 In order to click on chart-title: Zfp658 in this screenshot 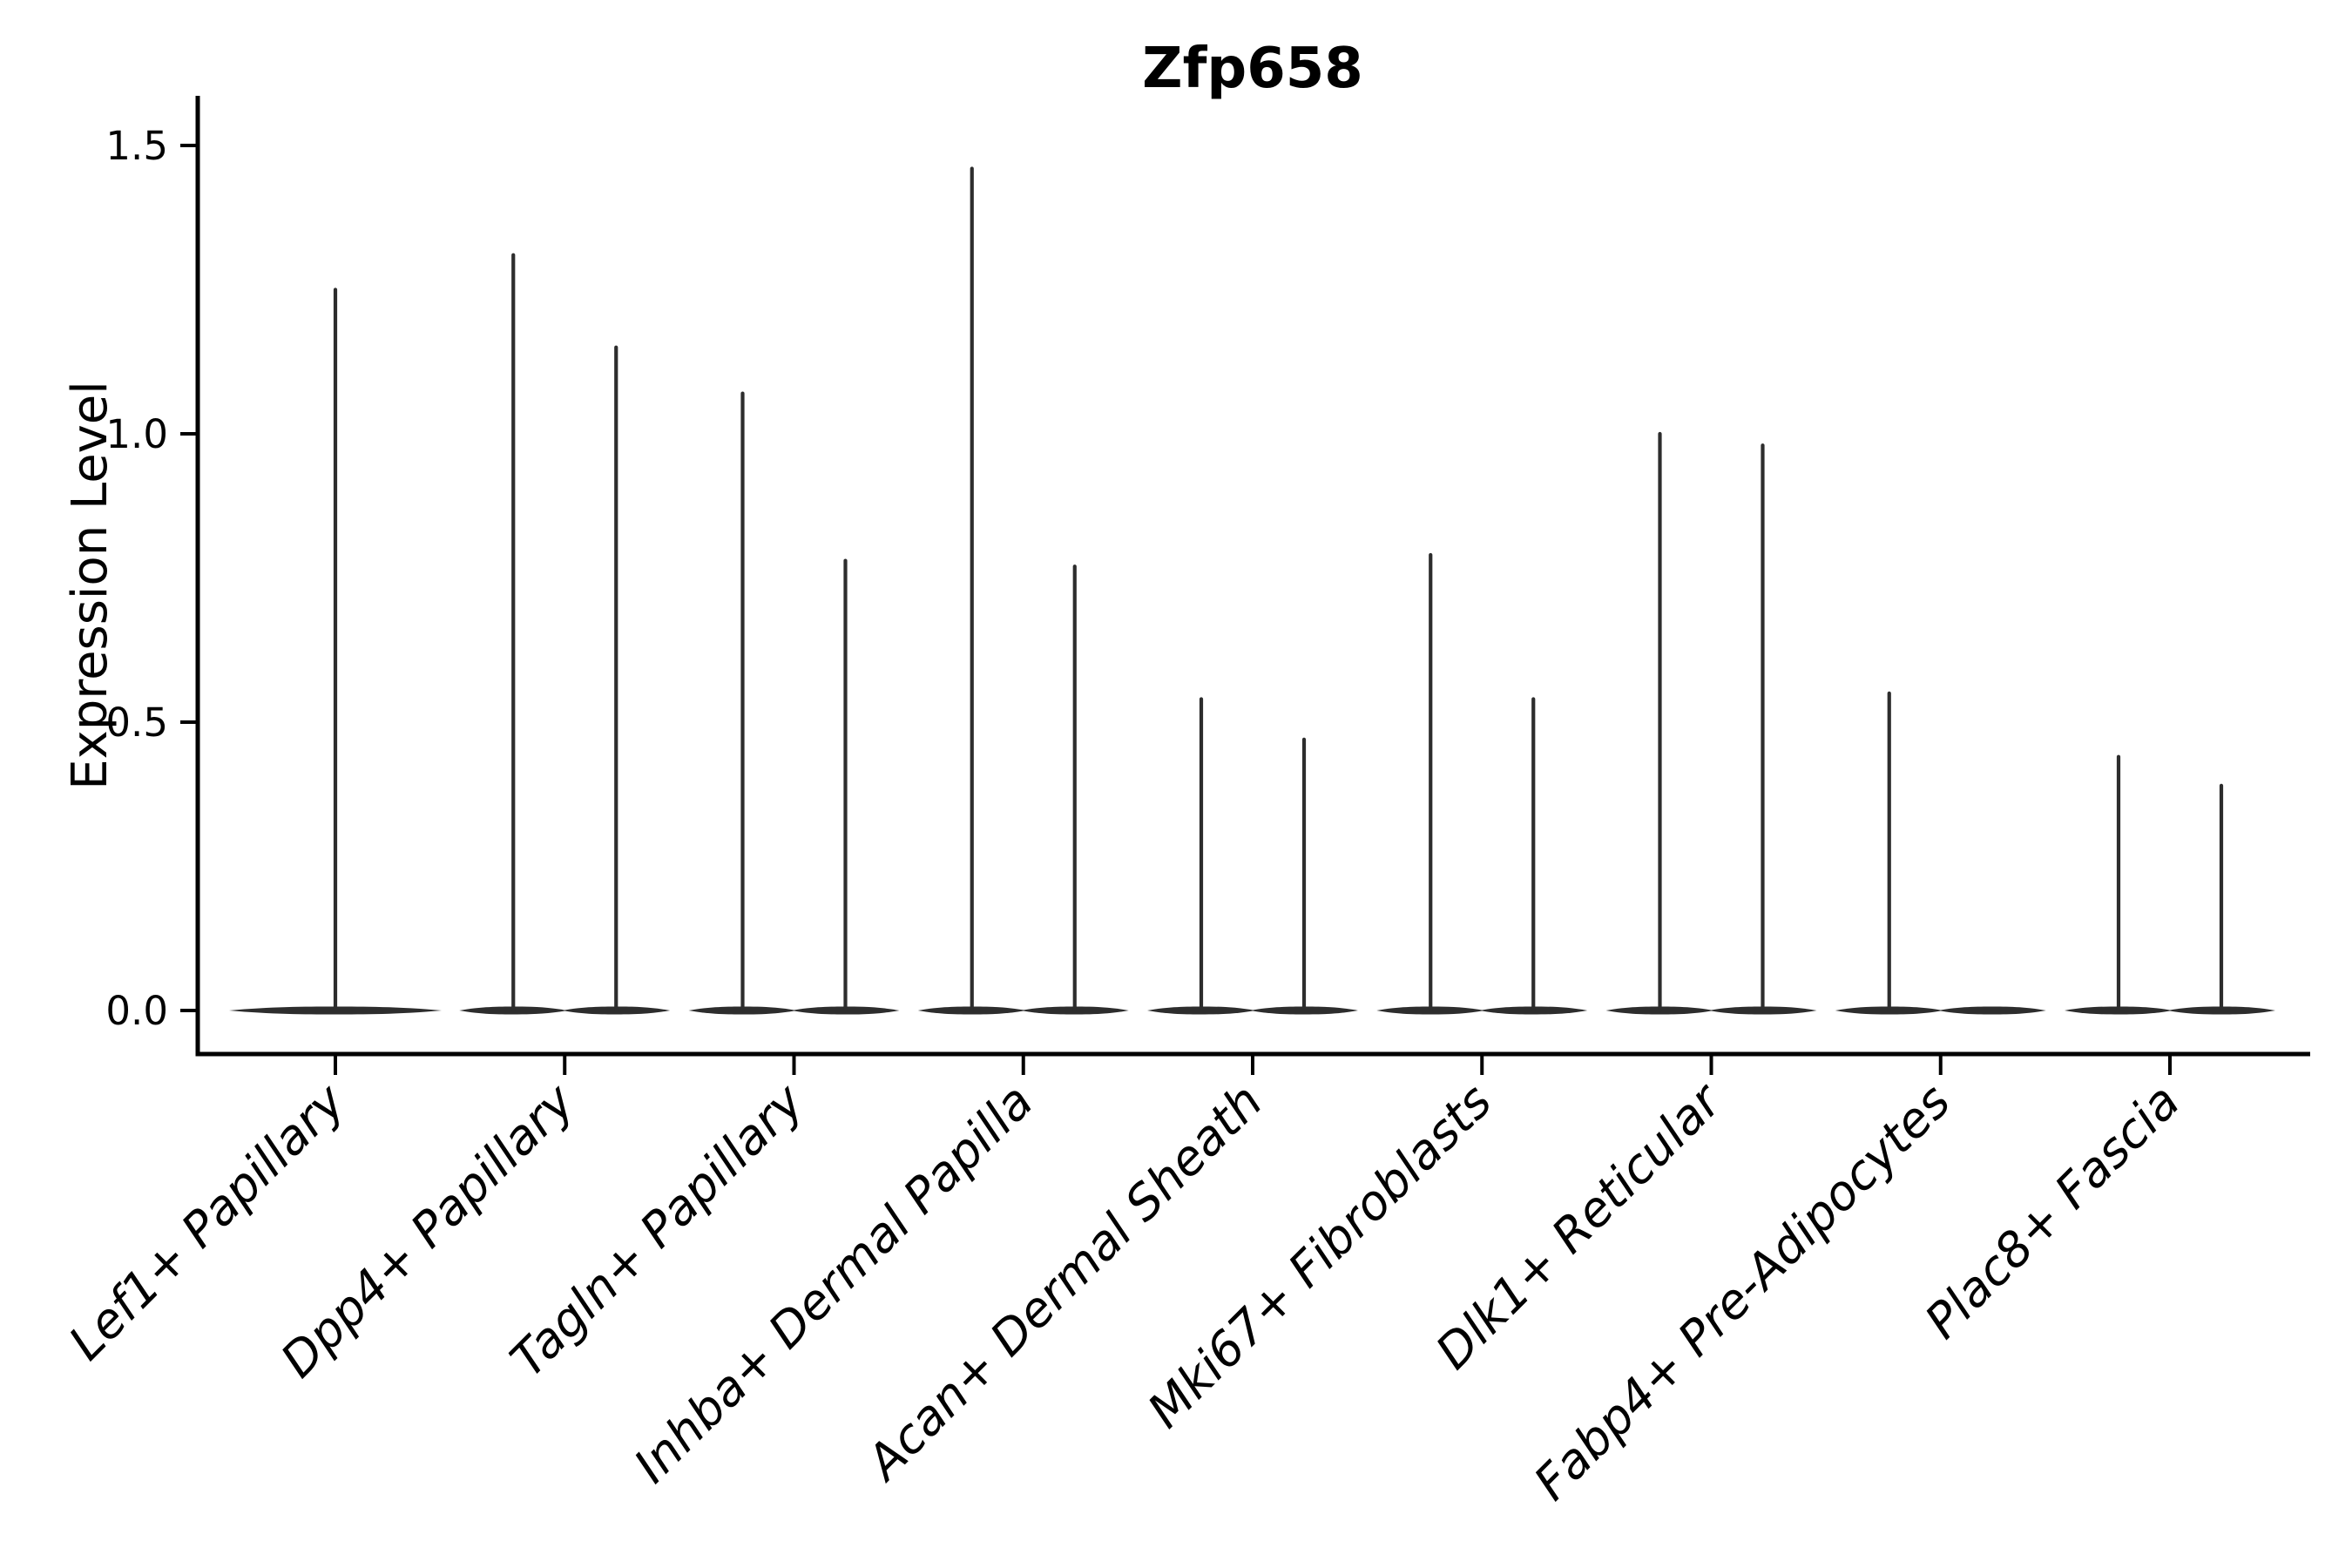, I will do `click(1252, 69)`.